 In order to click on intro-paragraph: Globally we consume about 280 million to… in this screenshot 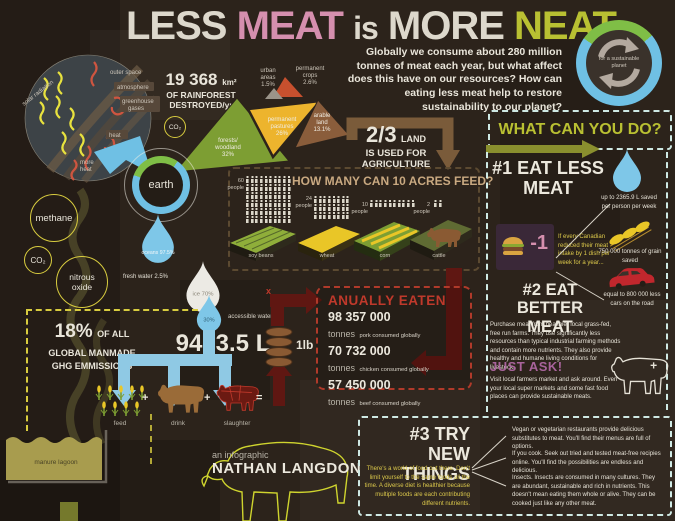, I will do `click(454, 79)`.